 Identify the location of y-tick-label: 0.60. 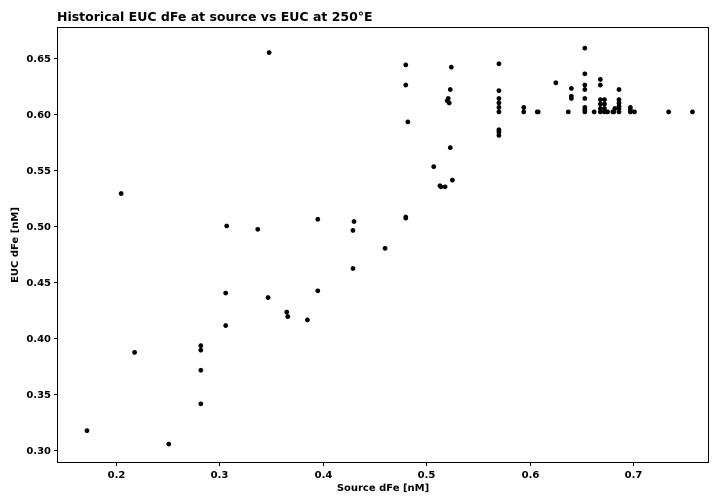
(38, 115).